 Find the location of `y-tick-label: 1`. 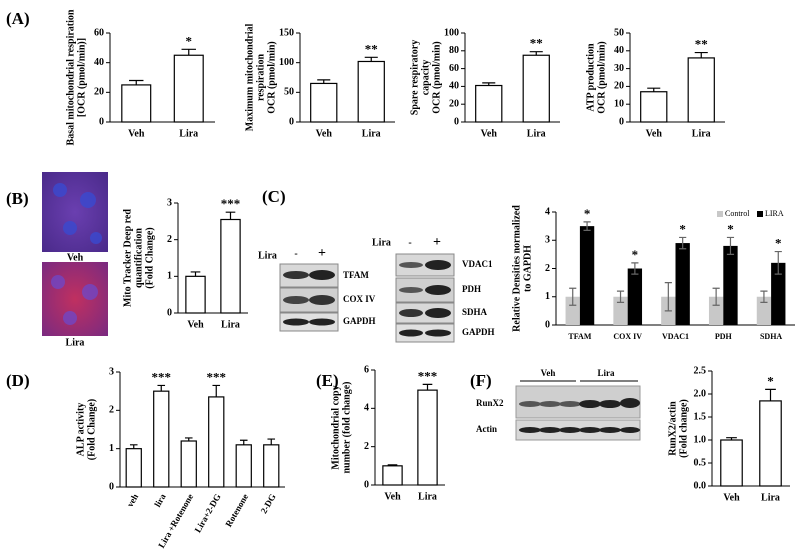

y-tick-label: 1 is located at coordinates (111, 448).